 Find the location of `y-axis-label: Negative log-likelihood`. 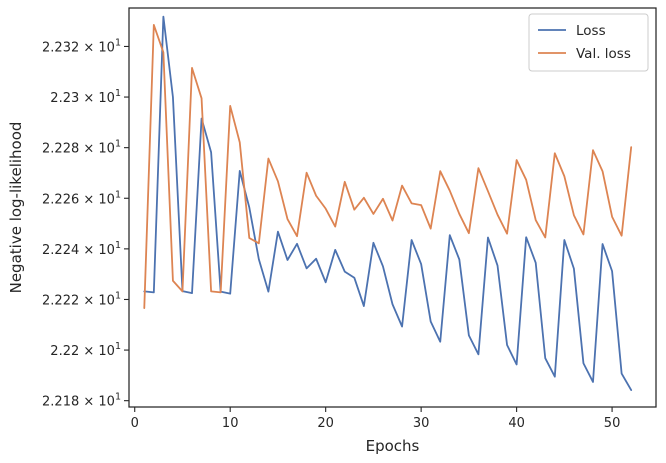

y-axis-label: Negative log-likelihood is located at coordinates (16, 208).